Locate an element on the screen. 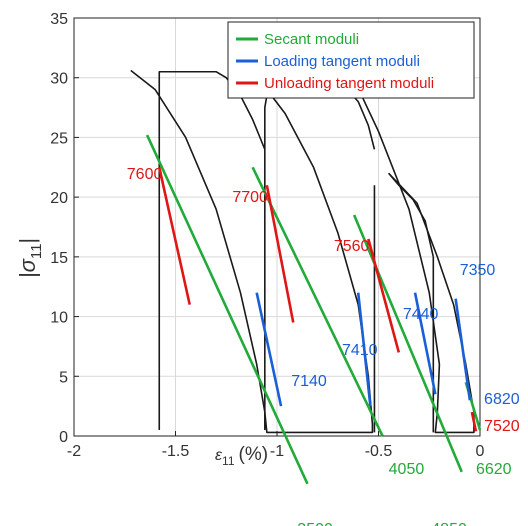 The image size is (528, 526). modulus-annotation: 3500 is located at coordinates (315, 523).